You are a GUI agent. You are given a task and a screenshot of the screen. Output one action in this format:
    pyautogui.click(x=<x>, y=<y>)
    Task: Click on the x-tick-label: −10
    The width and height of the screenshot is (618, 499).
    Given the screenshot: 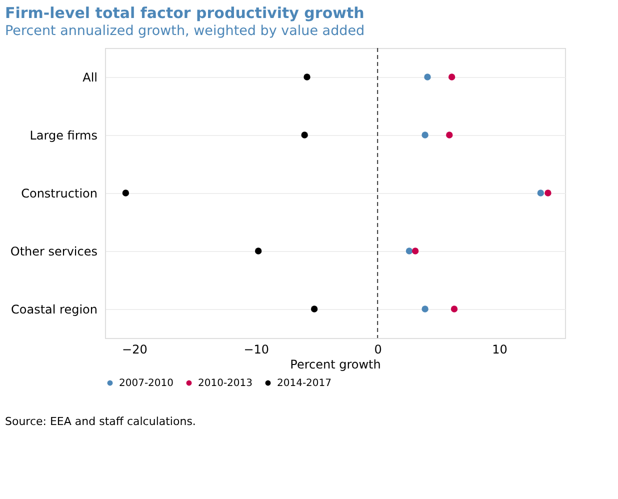 What is the action you would take?
    pyautogui.click(x=257, y=349)
    